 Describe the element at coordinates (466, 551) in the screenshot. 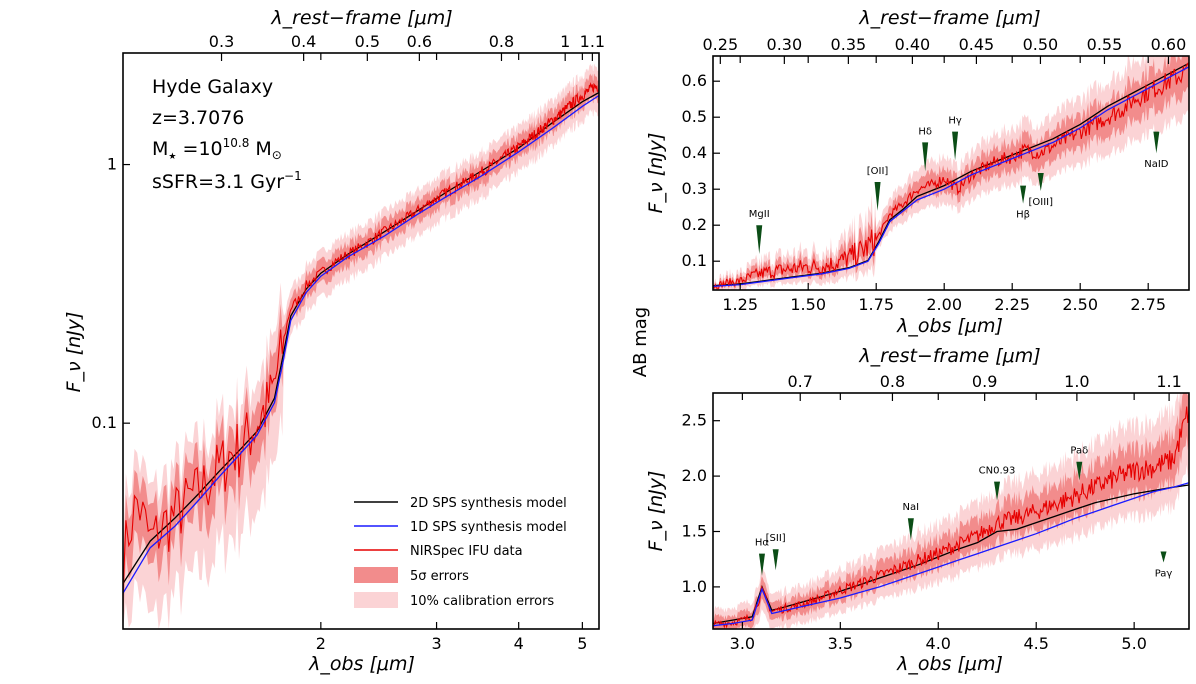

I see `legend-label-ifu-data: NIRSpec IFU data` at that location.